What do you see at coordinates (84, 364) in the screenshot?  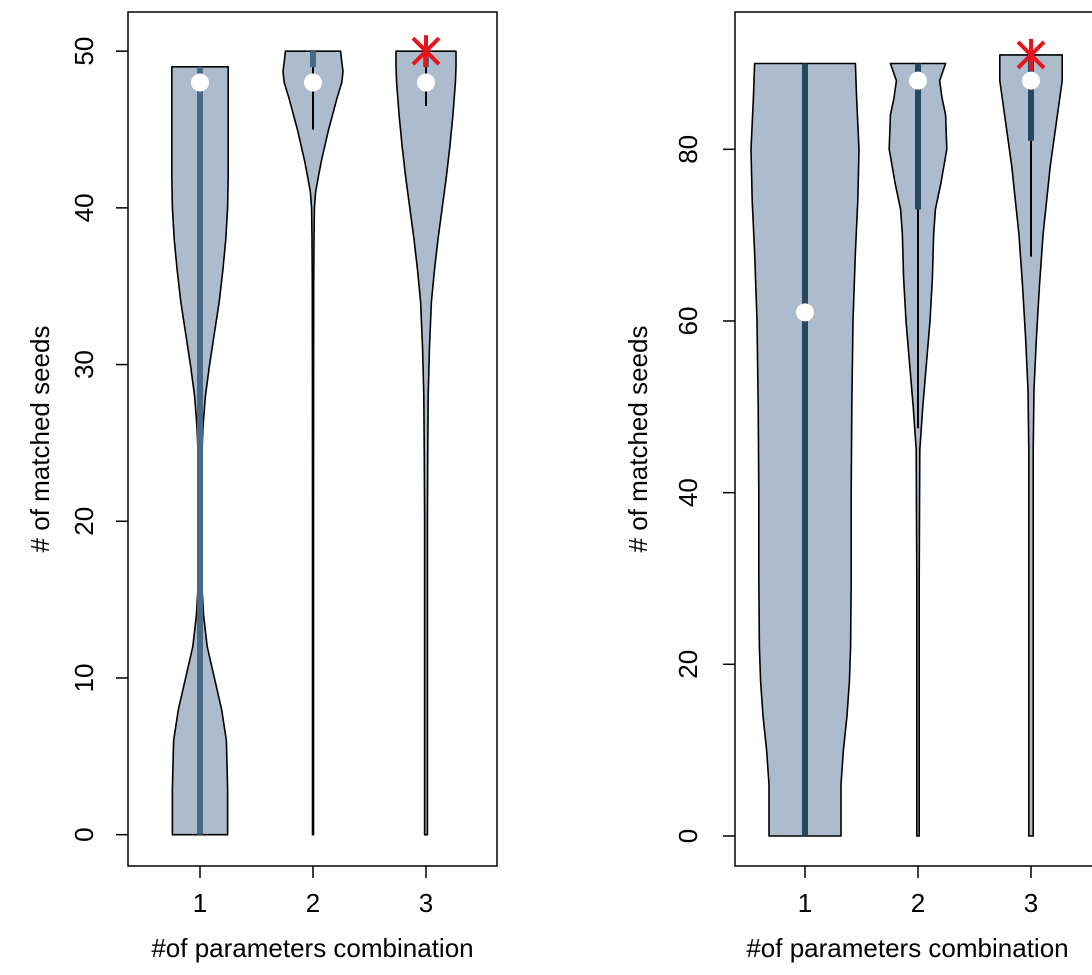 I see `y-tick-label: 30` at bounding box center [84, 364].